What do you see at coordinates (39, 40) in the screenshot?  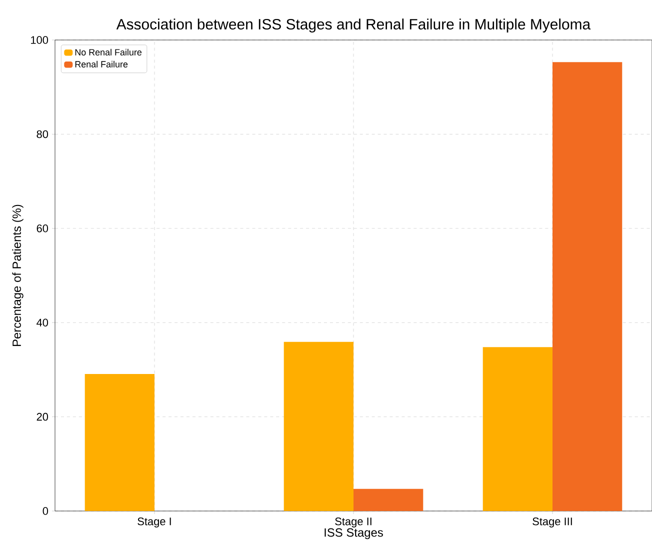 I see `y-tick-label: 100` at bounding box center [39, 40].